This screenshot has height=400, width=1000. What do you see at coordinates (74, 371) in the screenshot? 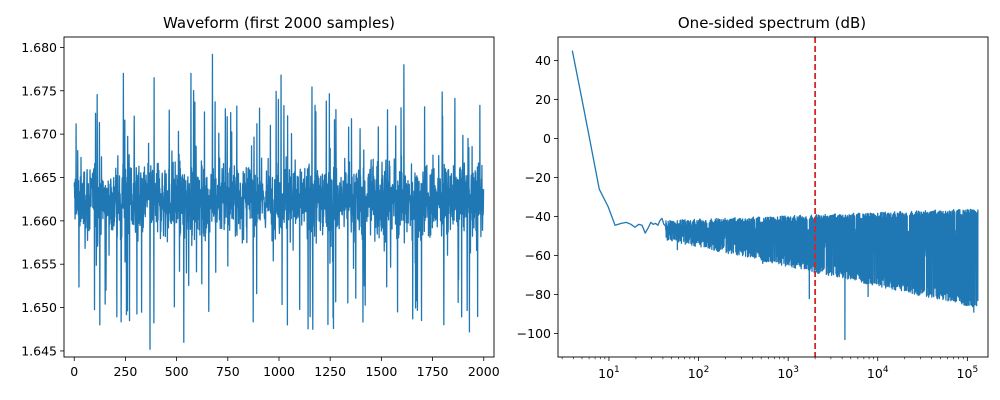
I see `waveform-x-tick-label: 0` at bounding box center [74, 371].